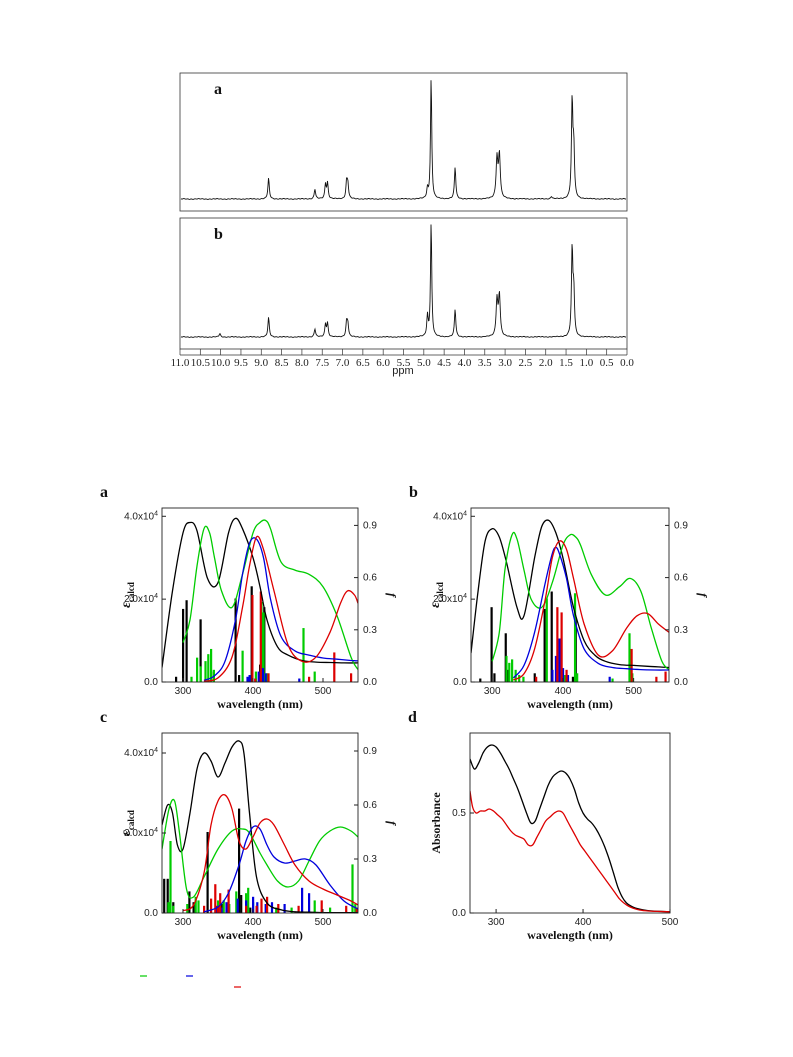  I want to click on ppm-tick-label: 10.5, so click(201, 363).